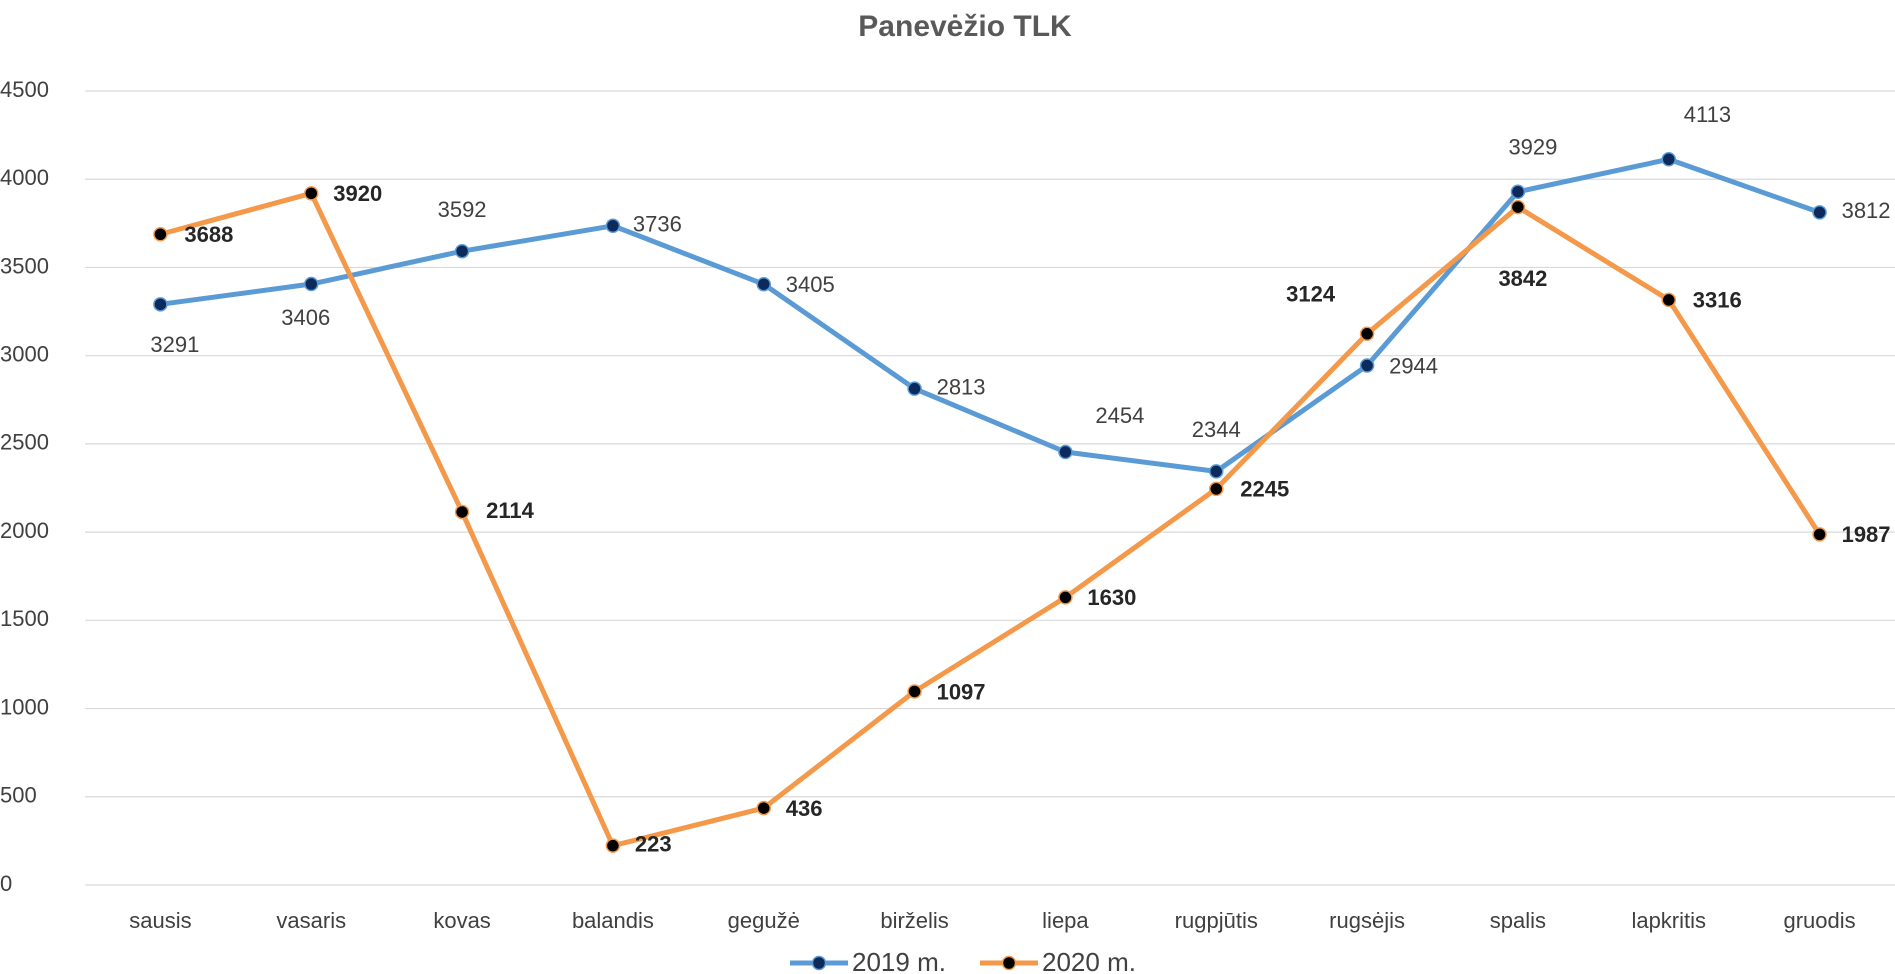  I want to click on y-tick-label: 500, so click(18, 795).